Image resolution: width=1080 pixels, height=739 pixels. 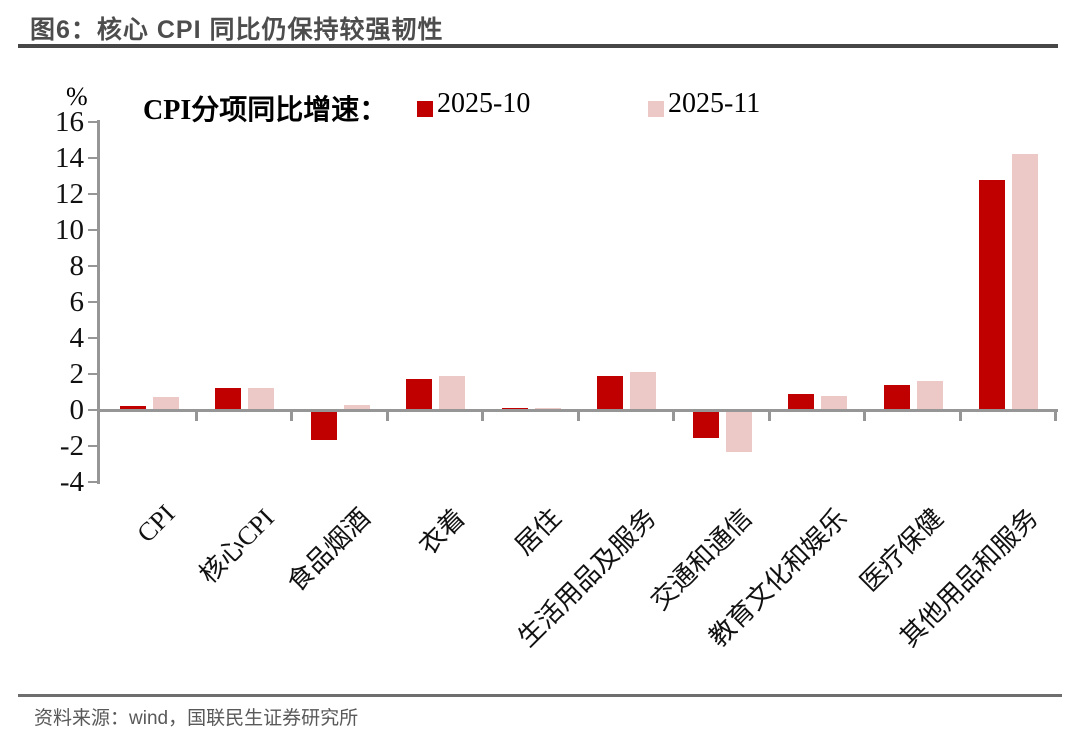 I want to click on bar-2025-10-其他用品和服务, so click(x=992, y=294).